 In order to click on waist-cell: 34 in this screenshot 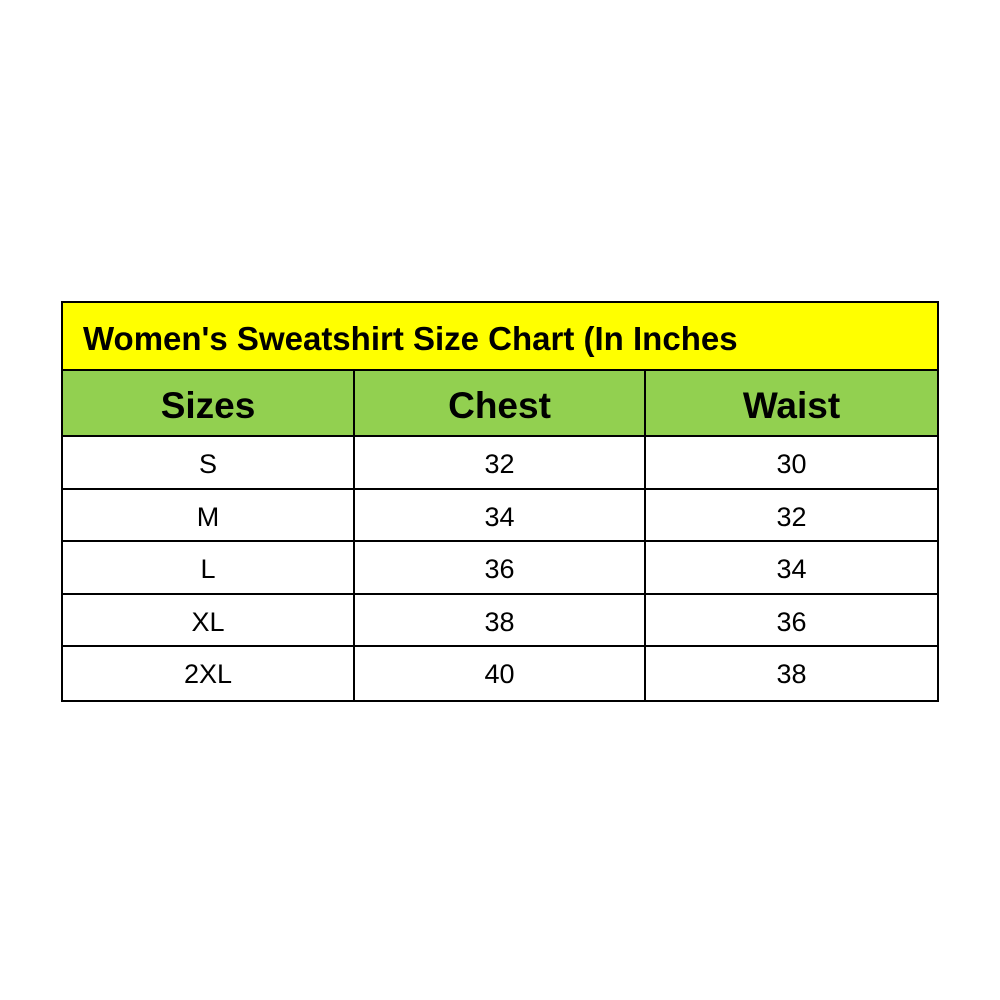, I will do `click(791, 569)`.